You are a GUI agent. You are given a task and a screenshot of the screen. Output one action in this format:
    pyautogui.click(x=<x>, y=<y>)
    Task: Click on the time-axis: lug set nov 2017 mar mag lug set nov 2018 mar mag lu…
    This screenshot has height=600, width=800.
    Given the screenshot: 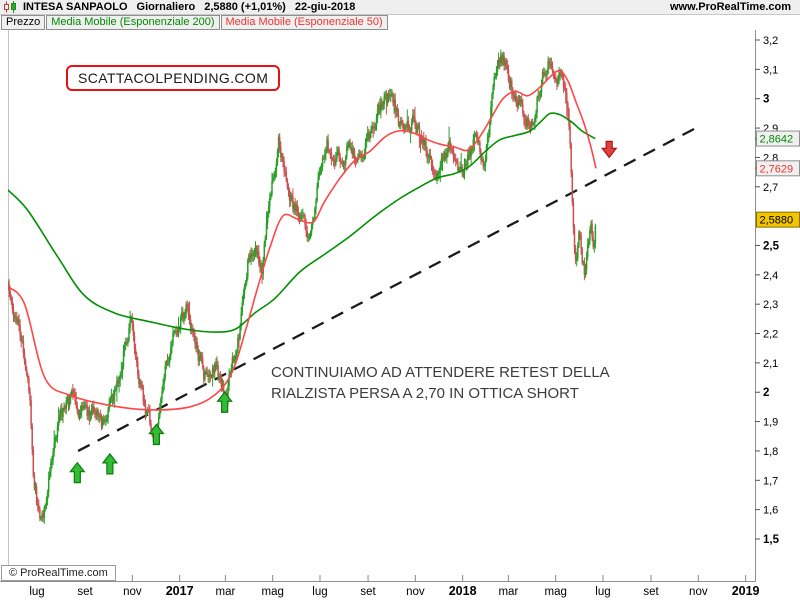 What is the action you would take?
    pyautogui.click(x=394, y=586)
    